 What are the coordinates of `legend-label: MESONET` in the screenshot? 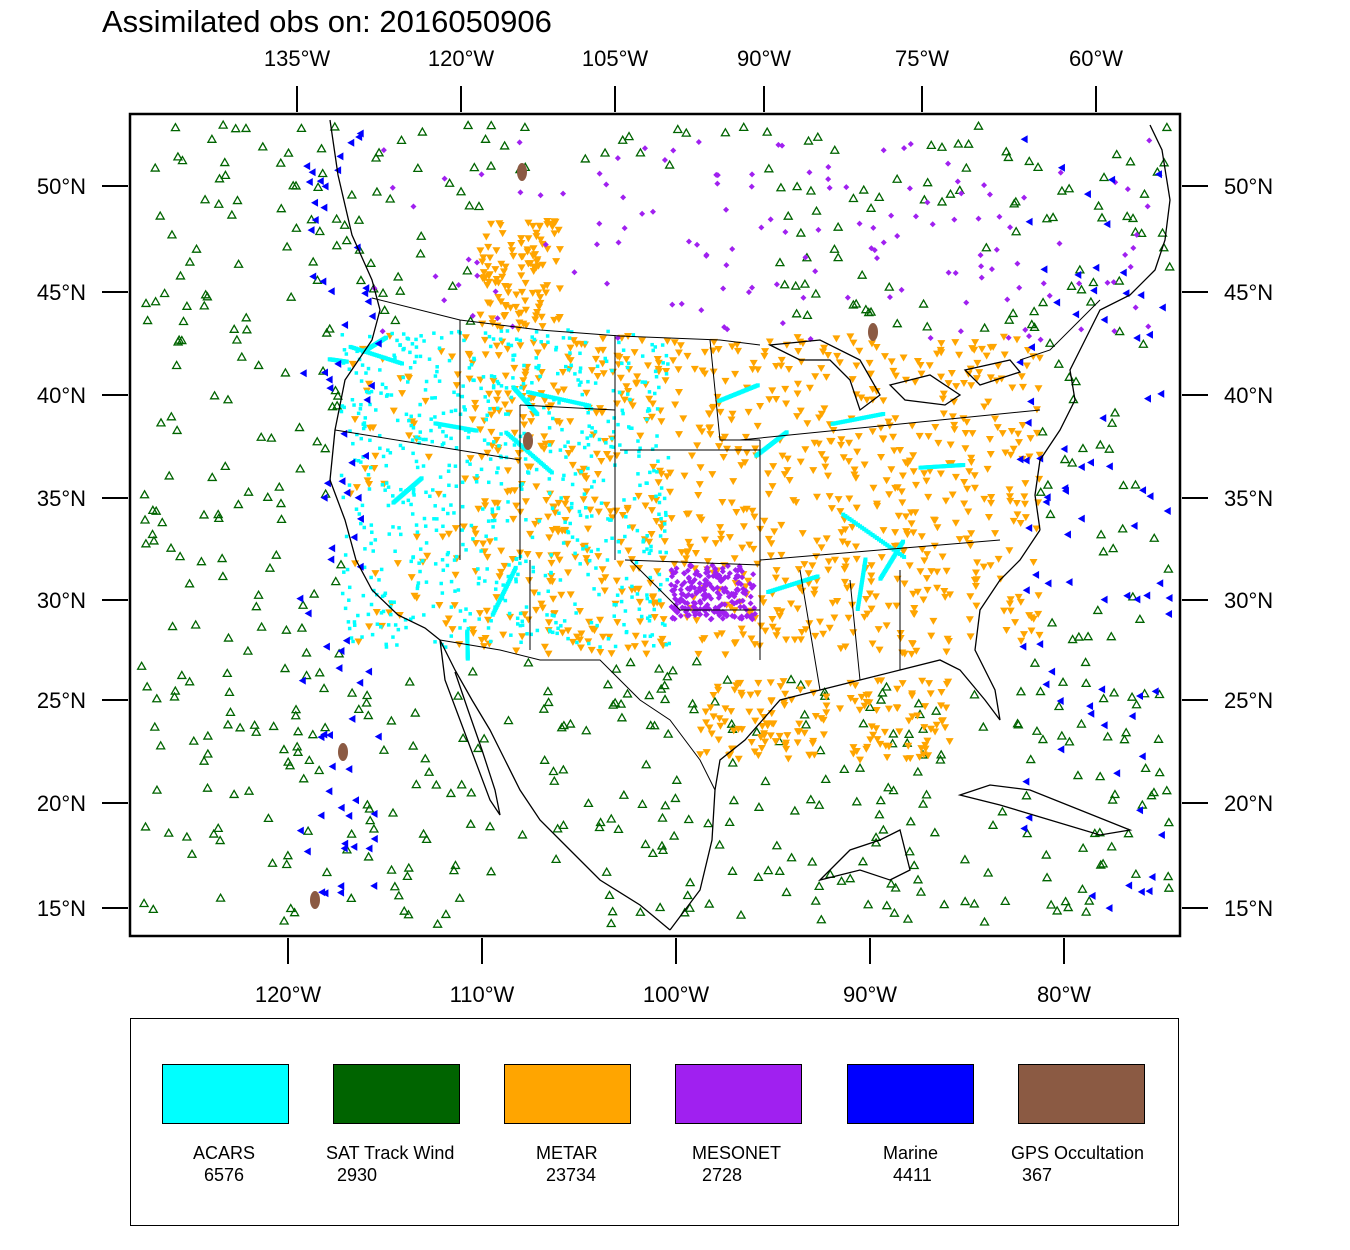 It's located at (737, 1153).